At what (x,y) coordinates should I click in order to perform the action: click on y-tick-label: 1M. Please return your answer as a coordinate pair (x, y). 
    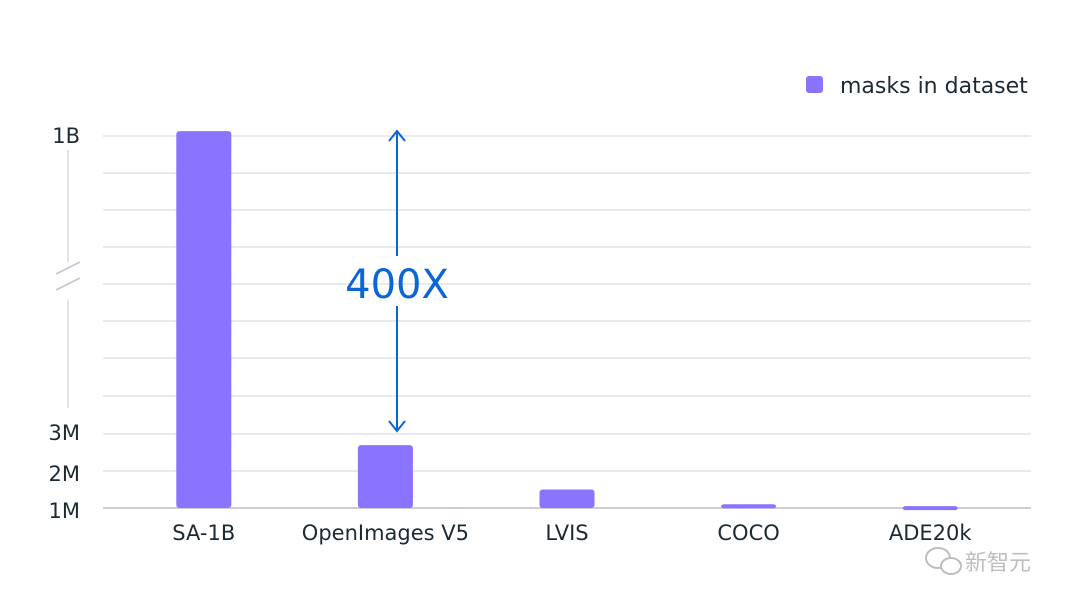
    Looking at the image, I should click on (64, 511).